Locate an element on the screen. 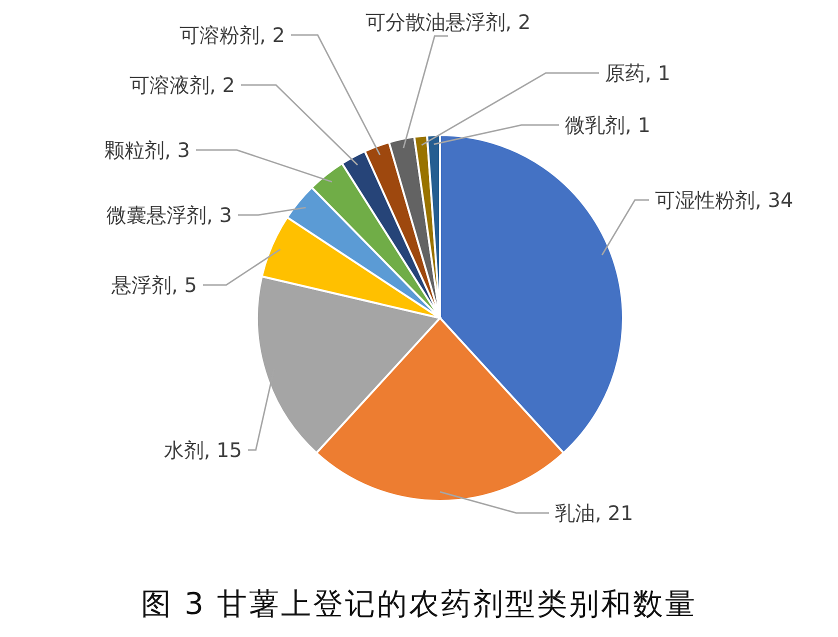  slice-label: 水剂 is located at coordinates (184, 450).